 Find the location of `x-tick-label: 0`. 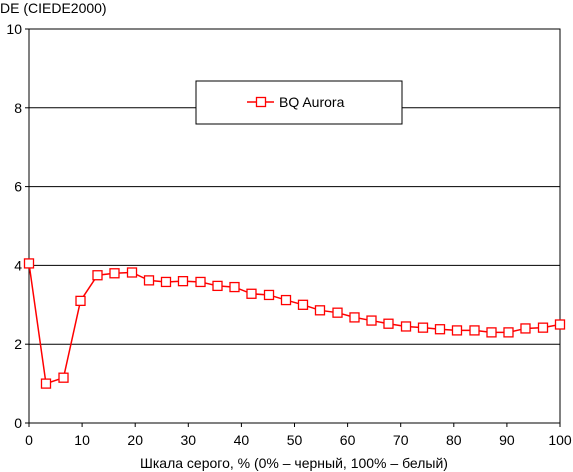

x-tick-label: 0 is located at coordinates (29, 440).